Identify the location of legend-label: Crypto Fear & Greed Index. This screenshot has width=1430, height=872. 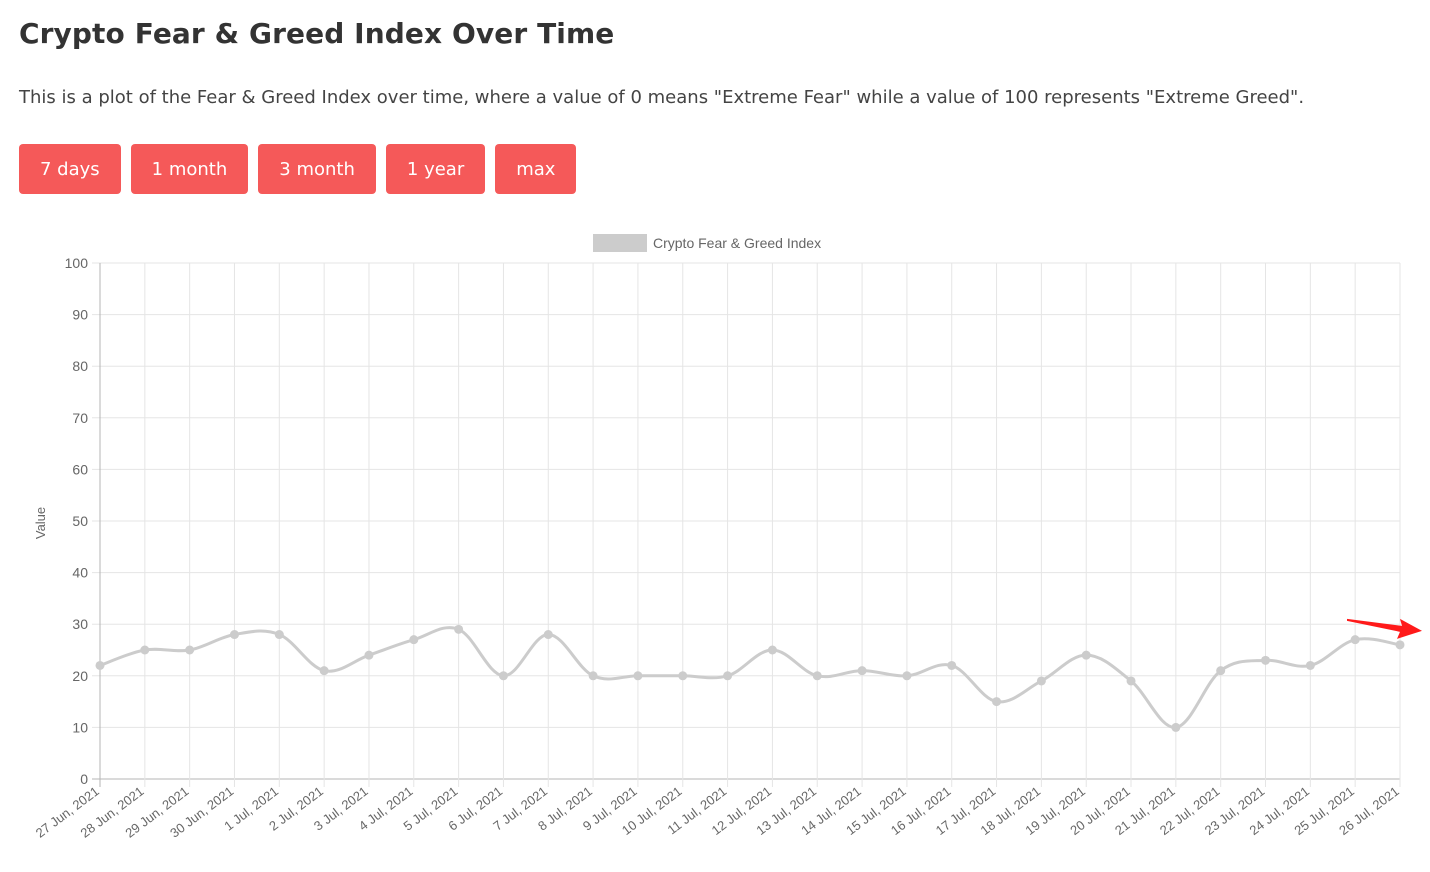
(737, 243).